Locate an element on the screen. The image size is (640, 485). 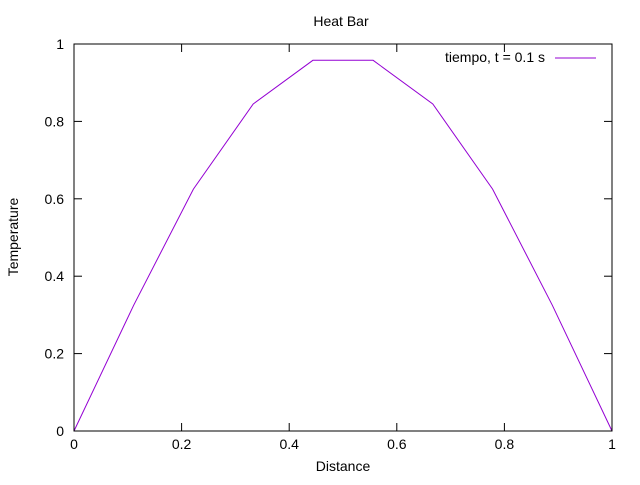
y-tick-label: 0 is located at coordinates (60, 431).